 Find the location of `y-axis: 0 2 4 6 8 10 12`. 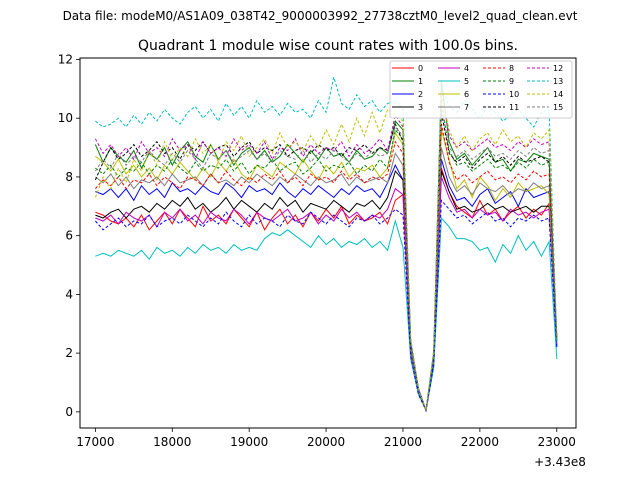

y-axis: 0 2 4 6 8 10 12 is located at coordinates (69, 235).